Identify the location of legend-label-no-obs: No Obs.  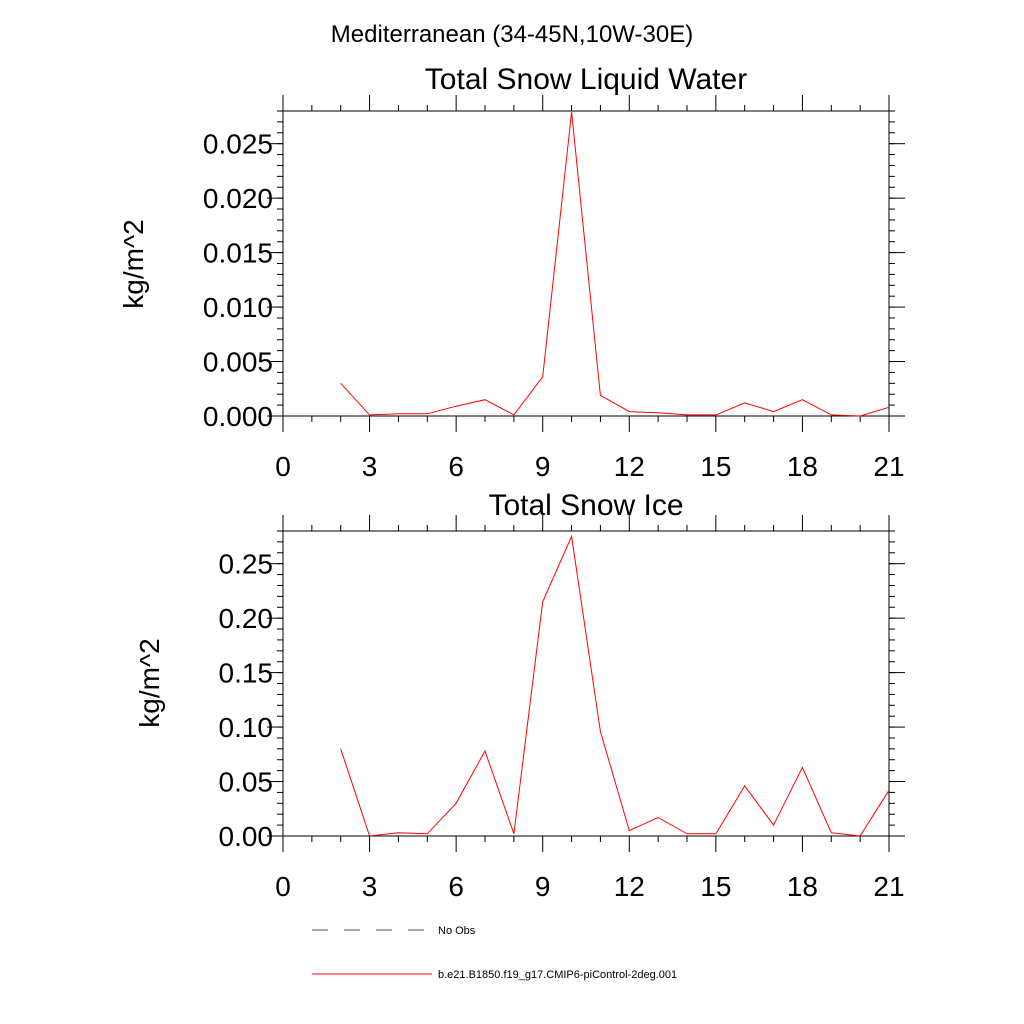
(457, 931).